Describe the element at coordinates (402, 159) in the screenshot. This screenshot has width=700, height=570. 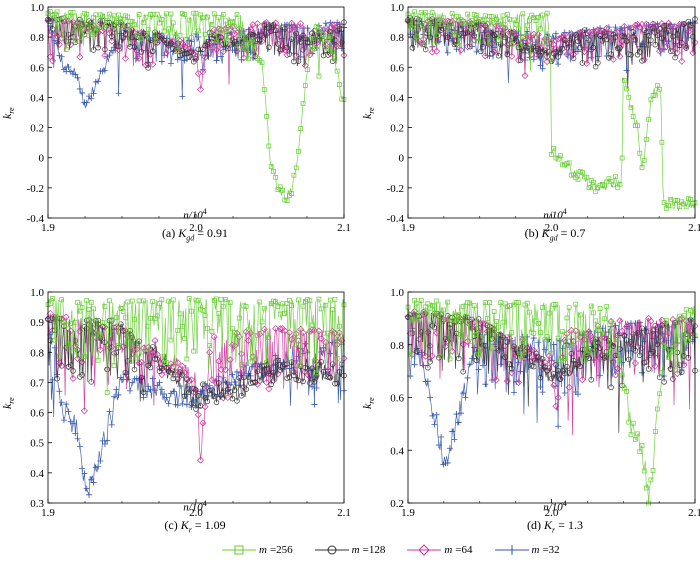
I see `y-tick-label: 0` at that location.